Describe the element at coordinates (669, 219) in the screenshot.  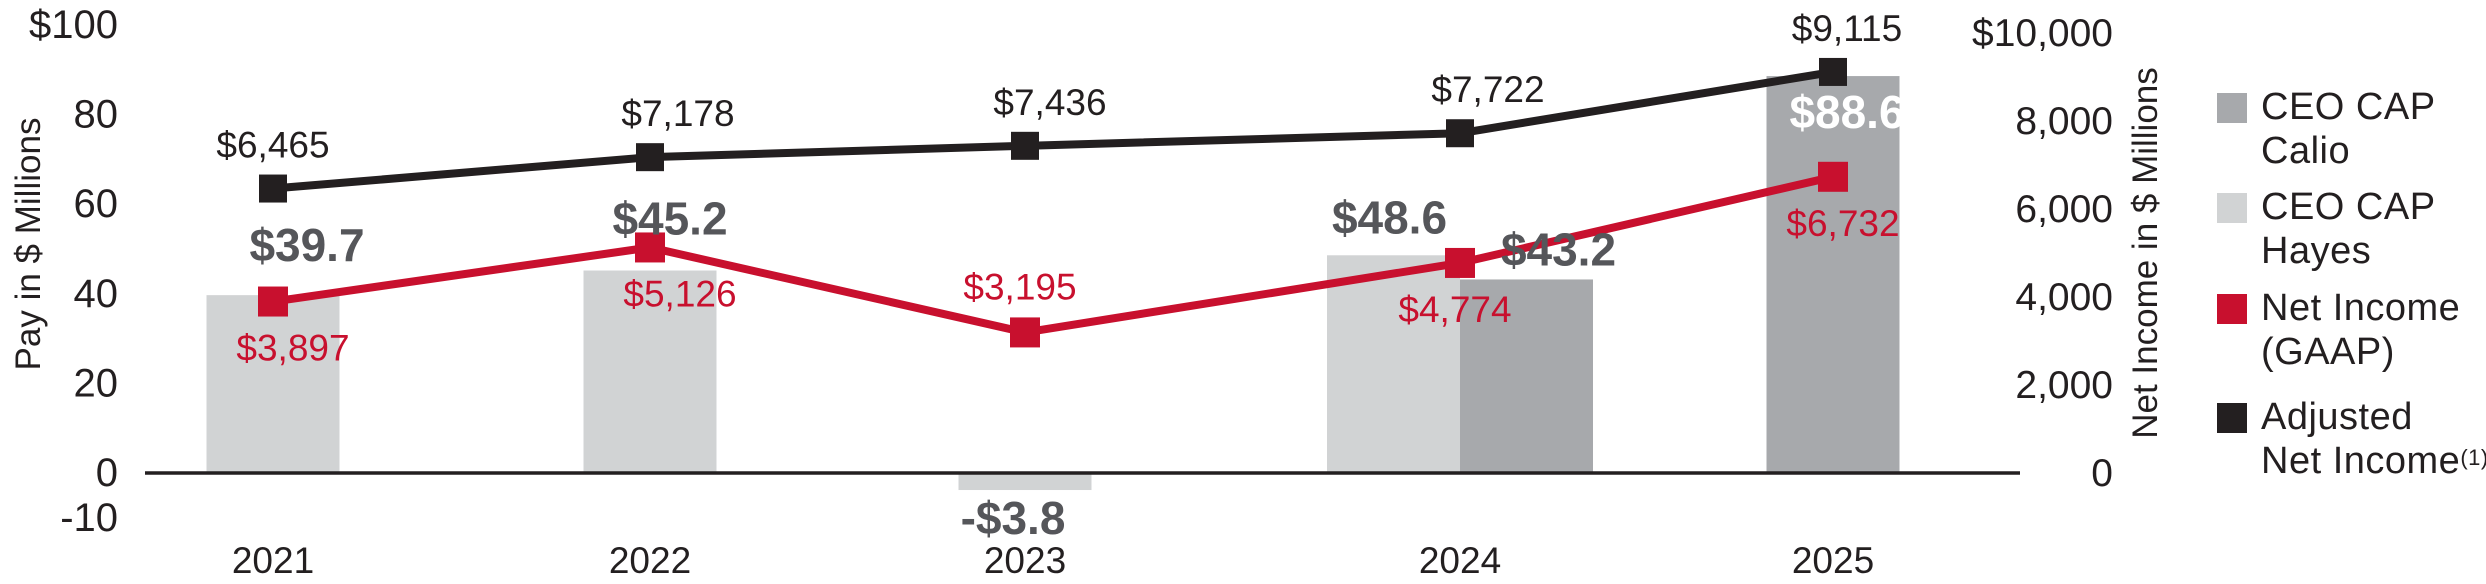
I see `cap-label-ceo-cap-hayes-2022: $45.2` at that location.